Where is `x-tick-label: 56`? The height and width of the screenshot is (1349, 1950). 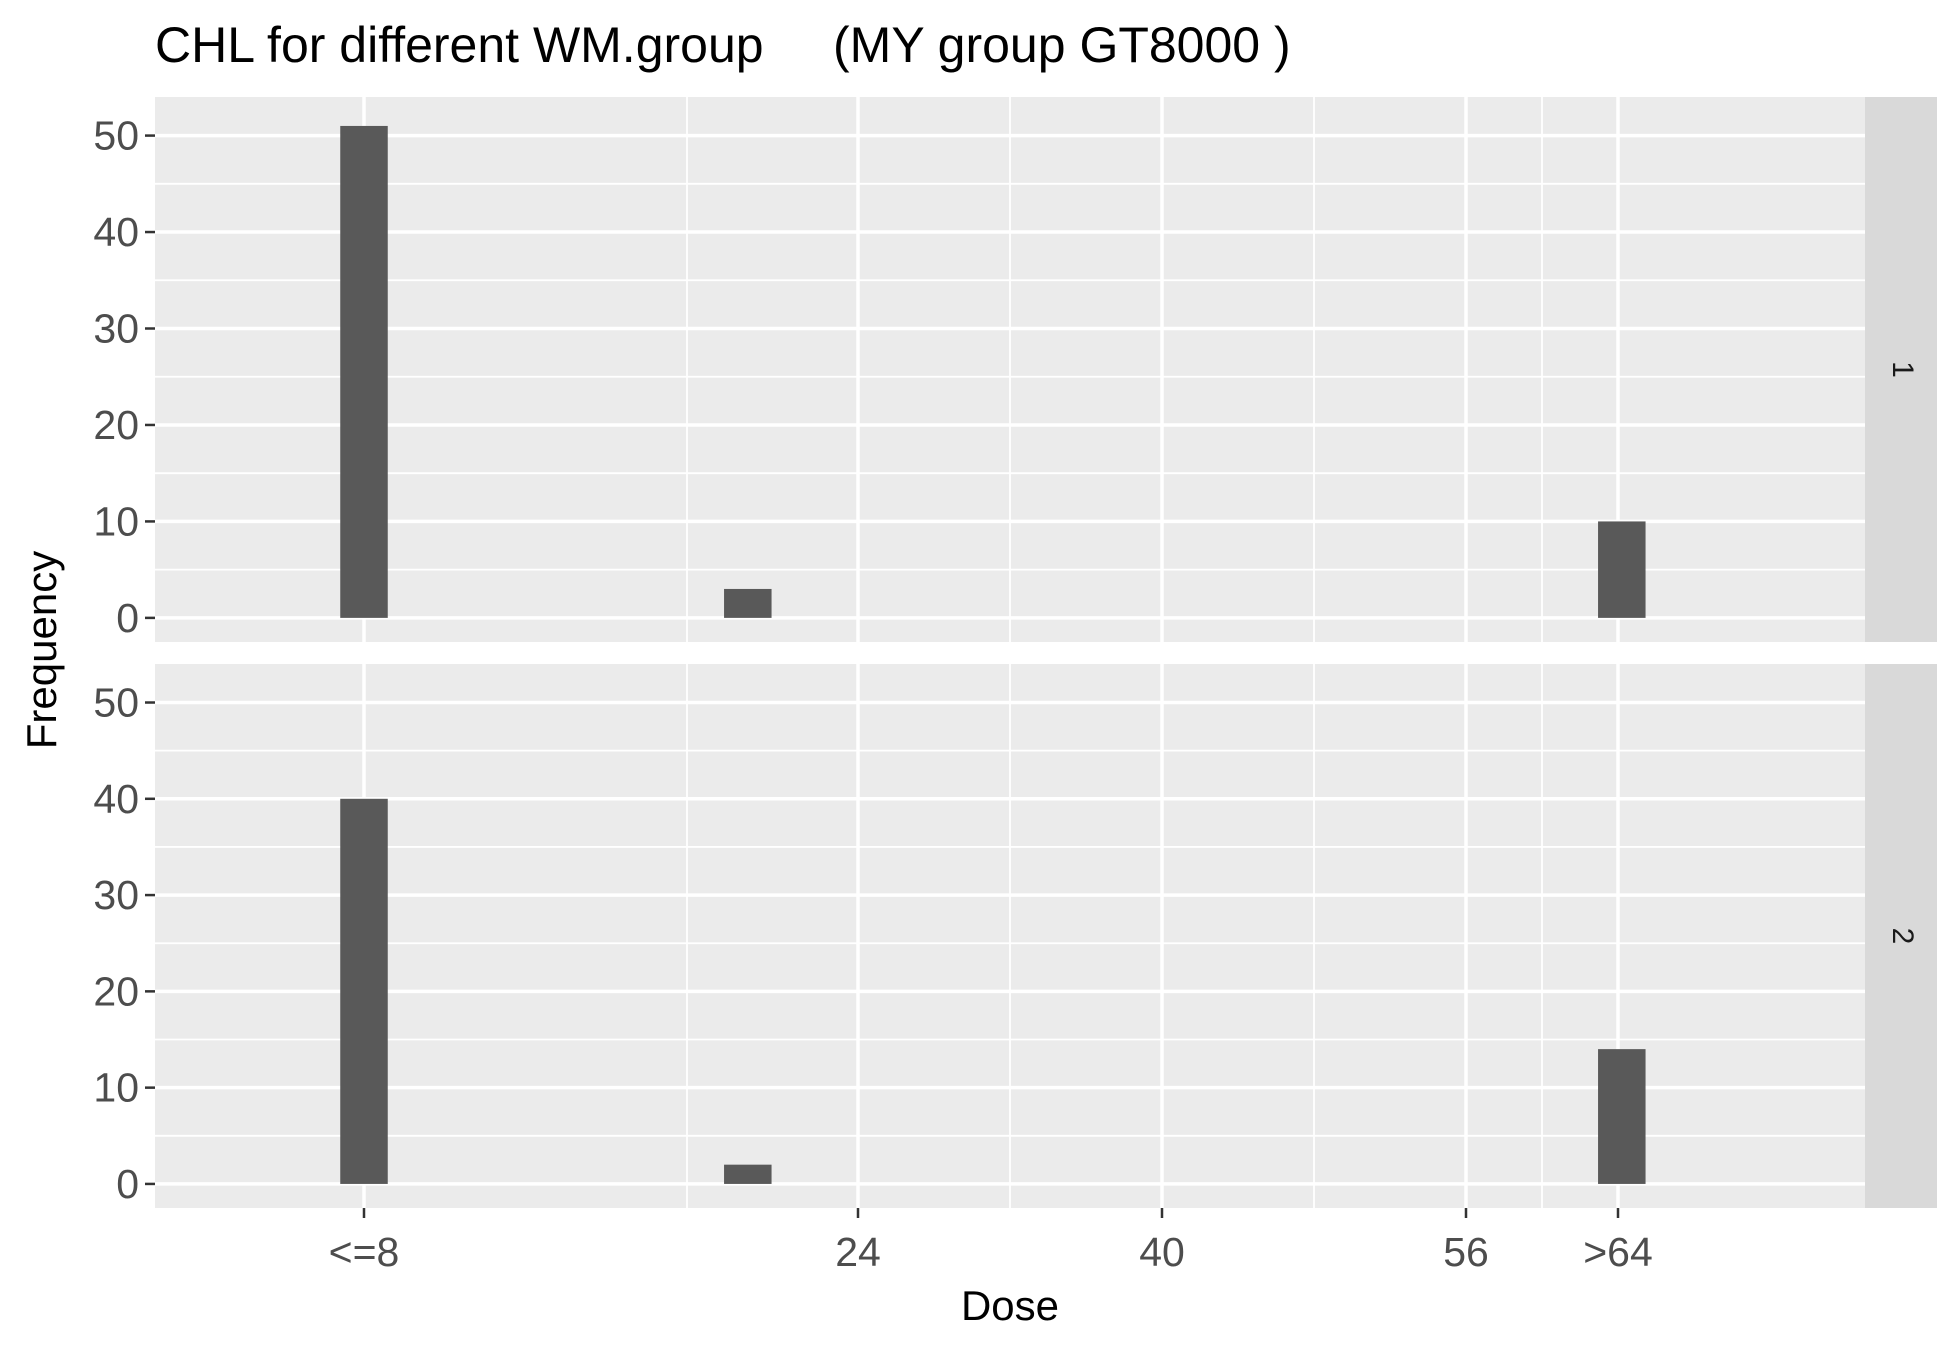 x-tick-label: 56 is located at coordinates (1466, 1252).